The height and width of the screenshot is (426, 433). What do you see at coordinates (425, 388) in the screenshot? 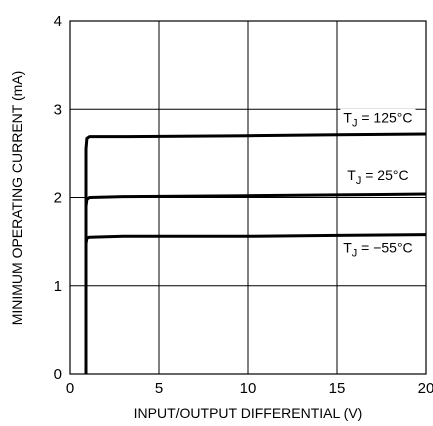
I see `x-tick-label: 20` at bounding box center [425, 388].